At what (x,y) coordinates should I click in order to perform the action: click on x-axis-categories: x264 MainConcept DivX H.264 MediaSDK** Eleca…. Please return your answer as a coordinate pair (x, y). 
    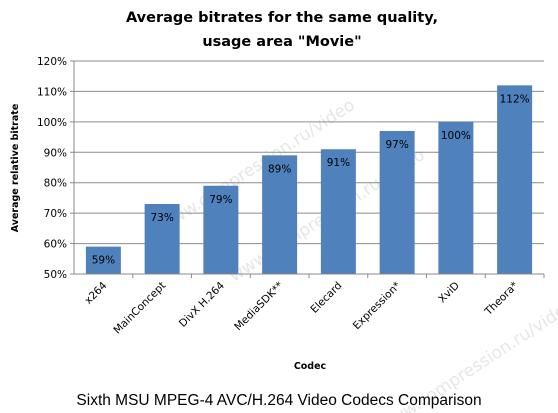
    Looking at the image, I should click on (313, 305).